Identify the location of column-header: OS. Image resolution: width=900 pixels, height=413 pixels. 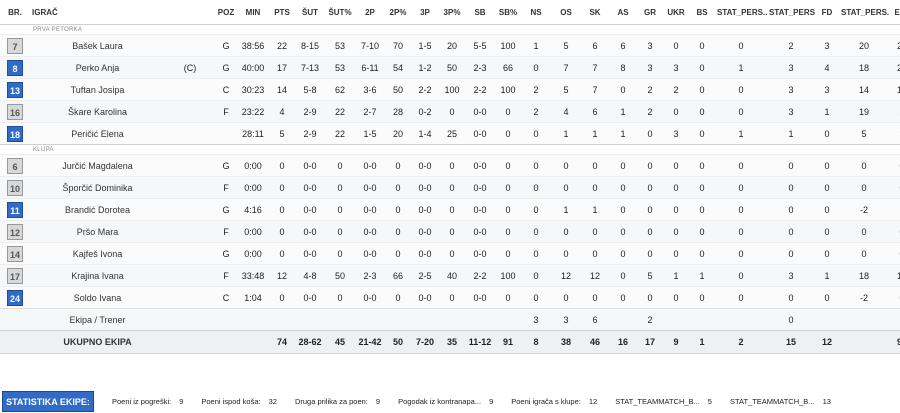
(566, 12).